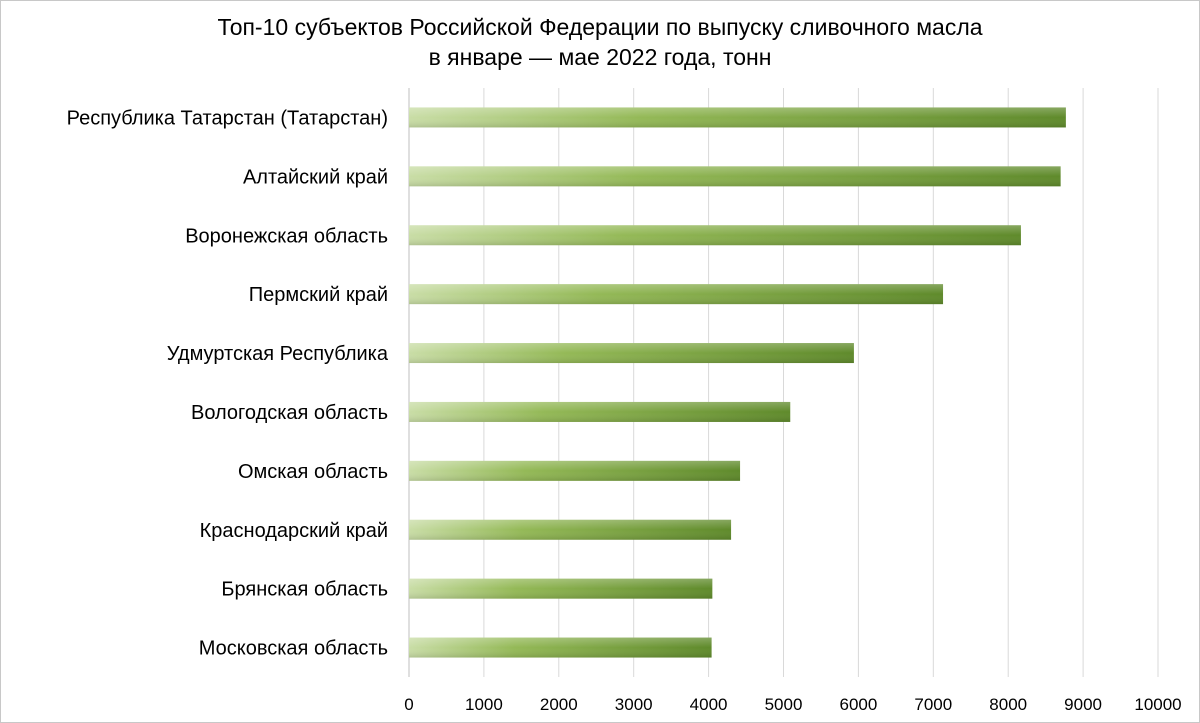 This screenshot has width=1200, height=723. Describe the element at coordinates (289, 413) in the screenshot. I see `category-label-6: Вологодская область` at that location.